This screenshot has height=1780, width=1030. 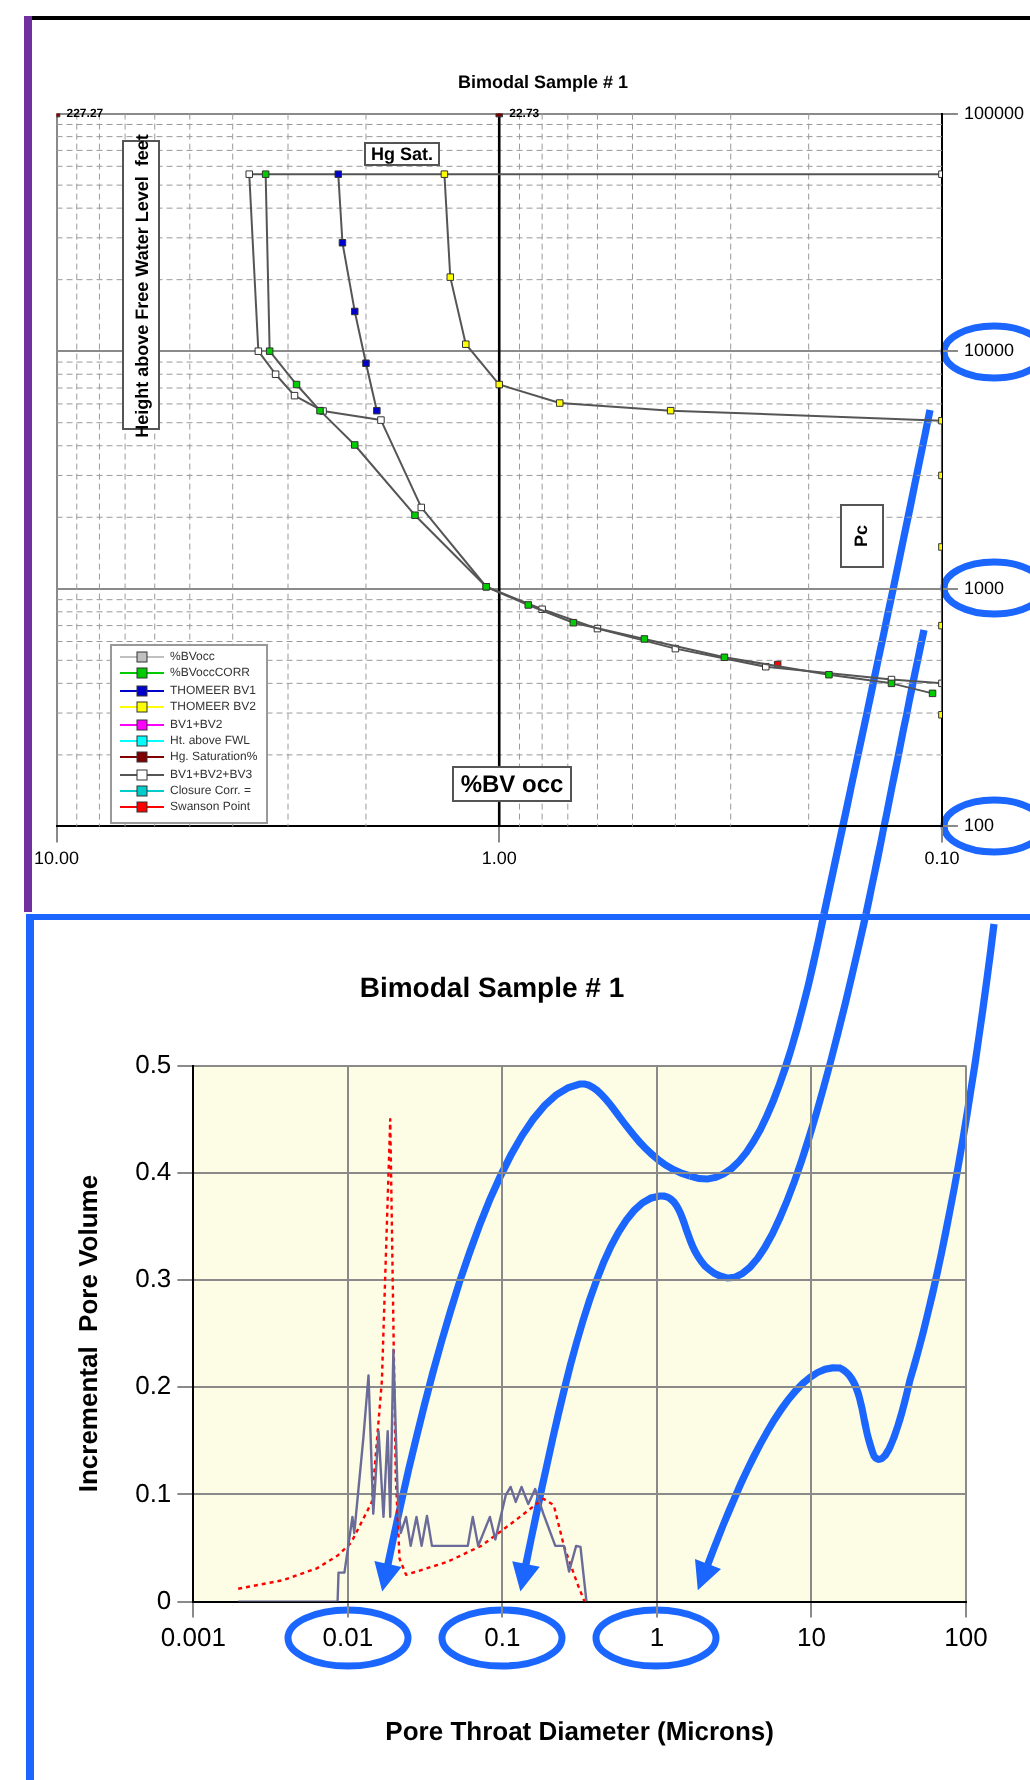 I want to click on annotation: Pc, so click(x=861, y=536).